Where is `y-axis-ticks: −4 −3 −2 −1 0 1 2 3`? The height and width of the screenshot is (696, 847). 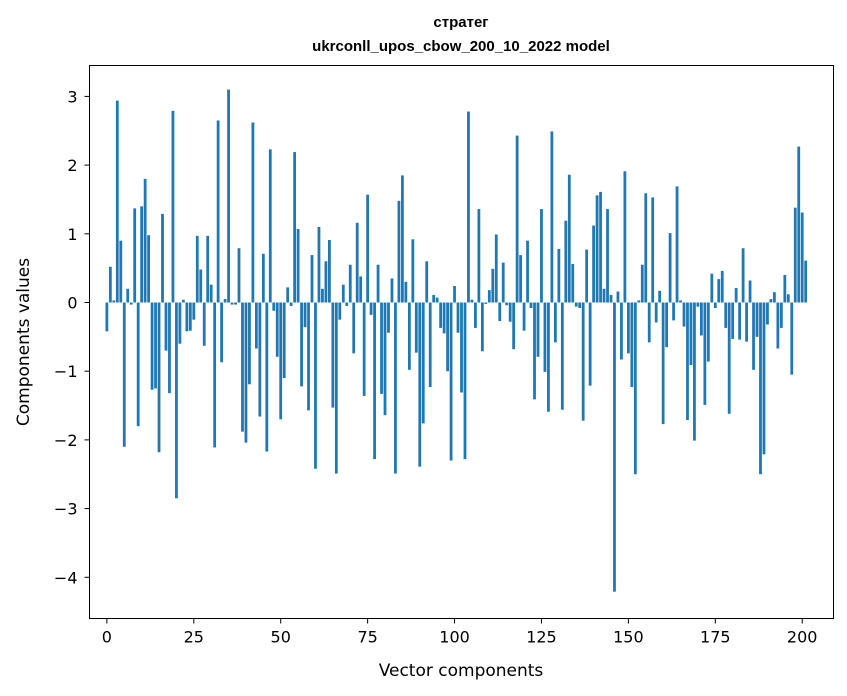 y-axis-ticks: −4 −3 −2 −1 0 1 2 3 is located at coordinates (72, 337).